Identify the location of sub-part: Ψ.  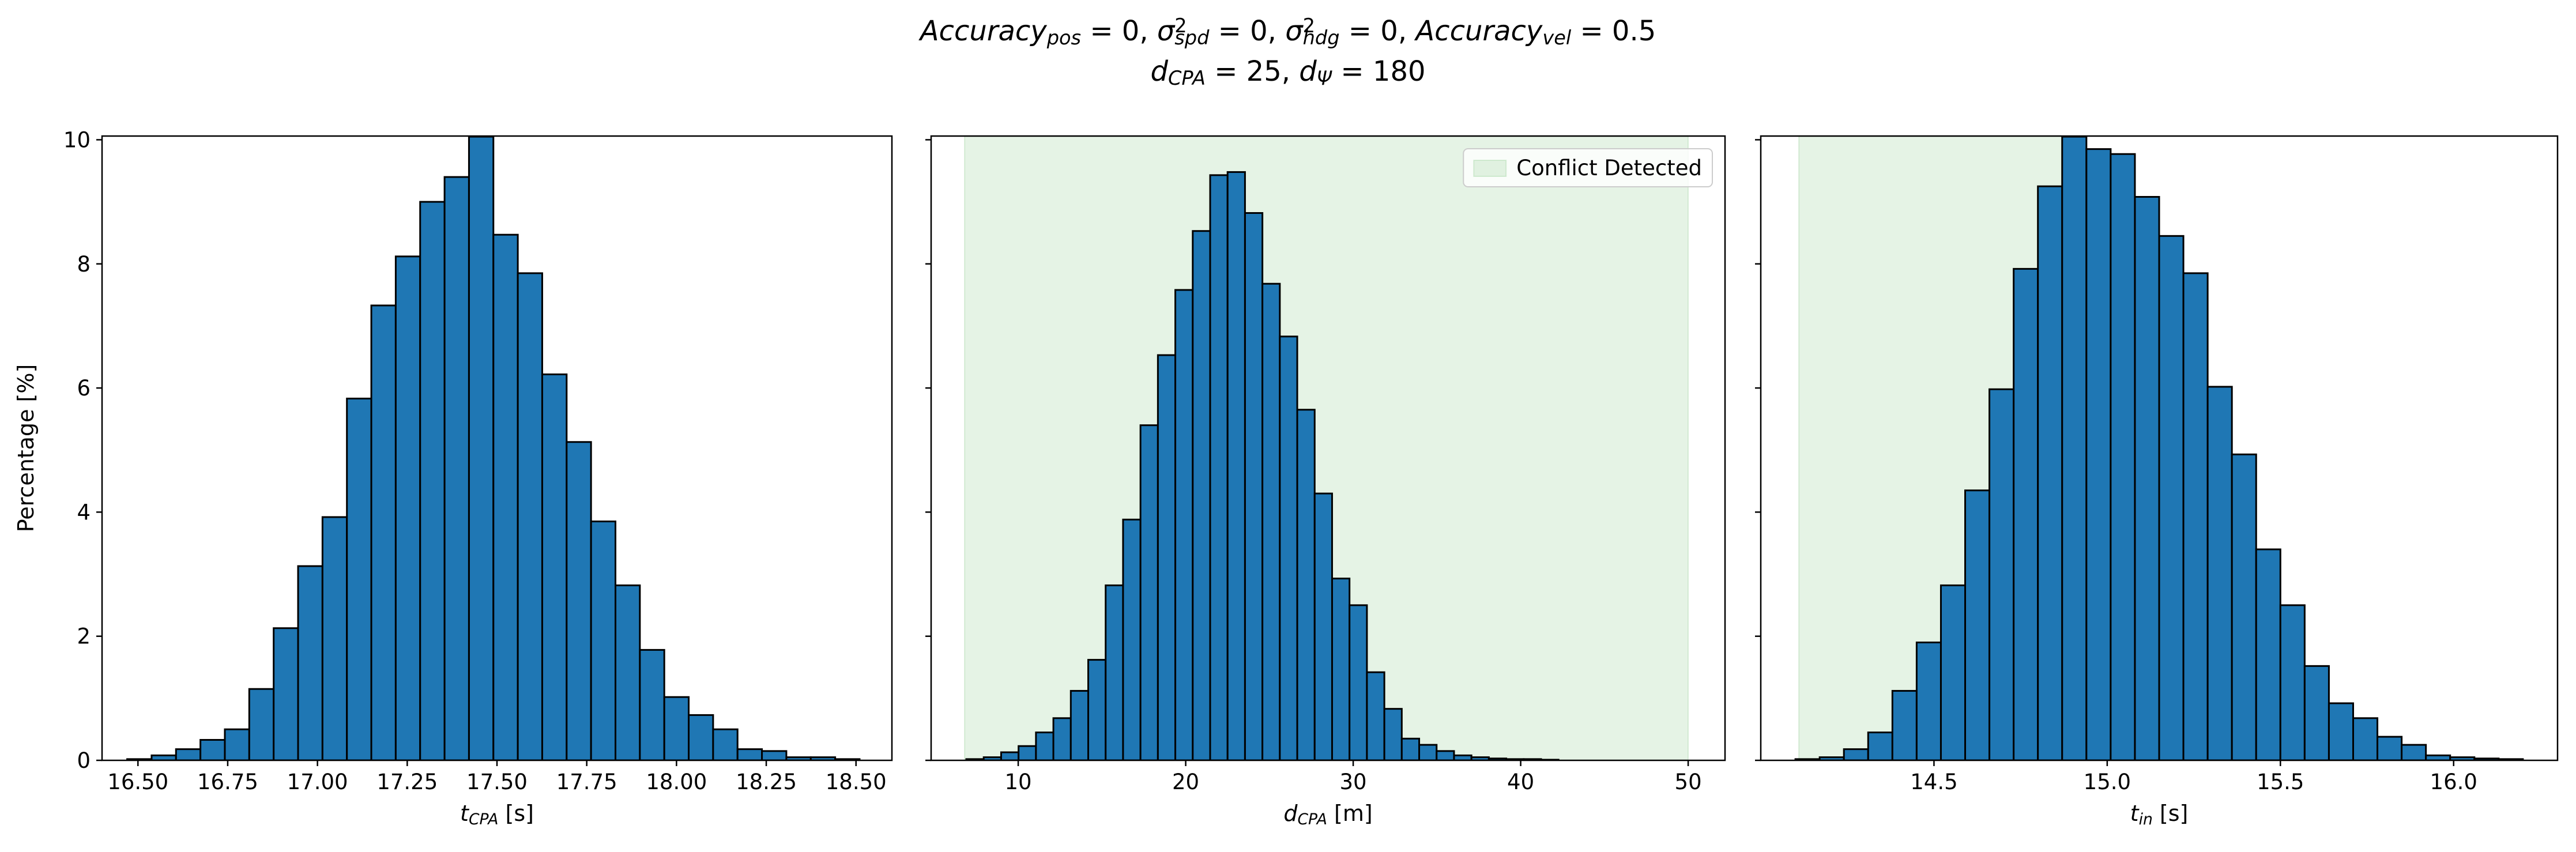
(1324, 78).